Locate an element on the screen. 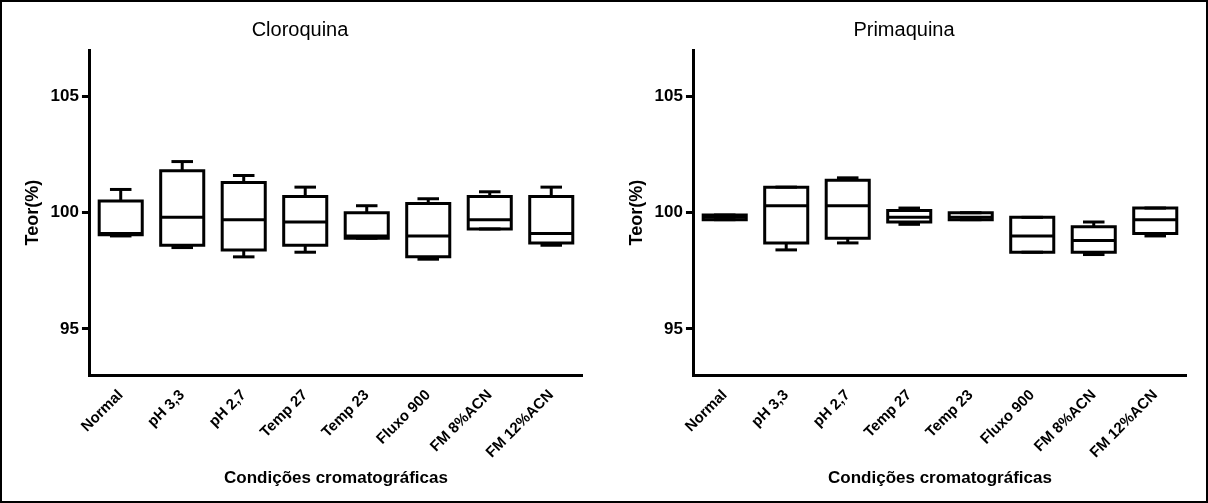  chart-title: Primaquina is located at coordinates (904, 28).